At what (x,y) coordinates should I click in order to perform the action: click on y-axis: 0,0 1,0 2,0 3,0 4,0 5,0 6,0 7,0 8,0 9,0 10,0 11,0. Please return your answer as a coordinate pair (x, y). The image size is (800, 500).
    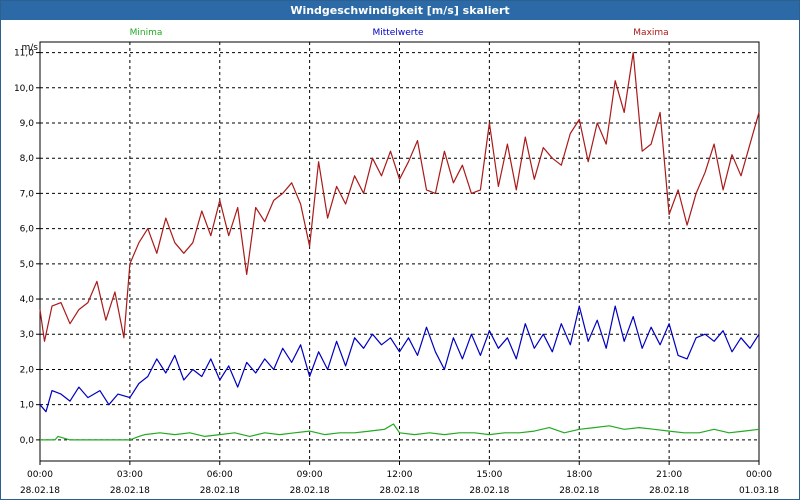
    Looking at the image, I should click on (27, 247).